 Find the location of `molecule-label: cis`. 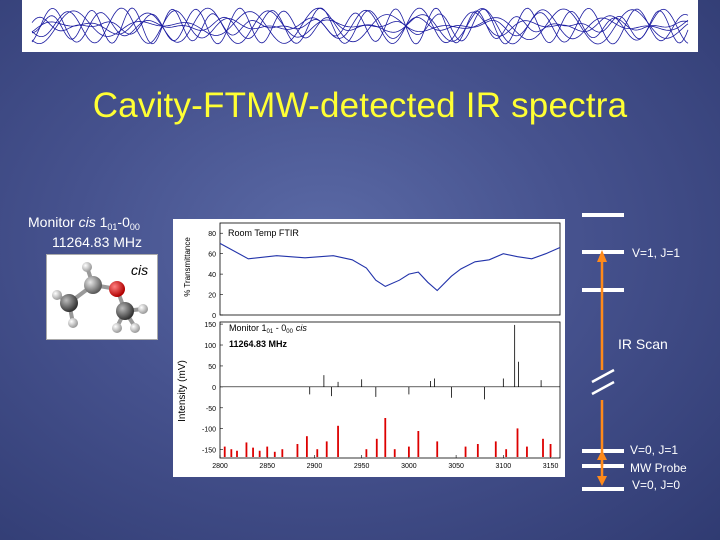

molecule-label: cis is located at coordinates (139, 270).